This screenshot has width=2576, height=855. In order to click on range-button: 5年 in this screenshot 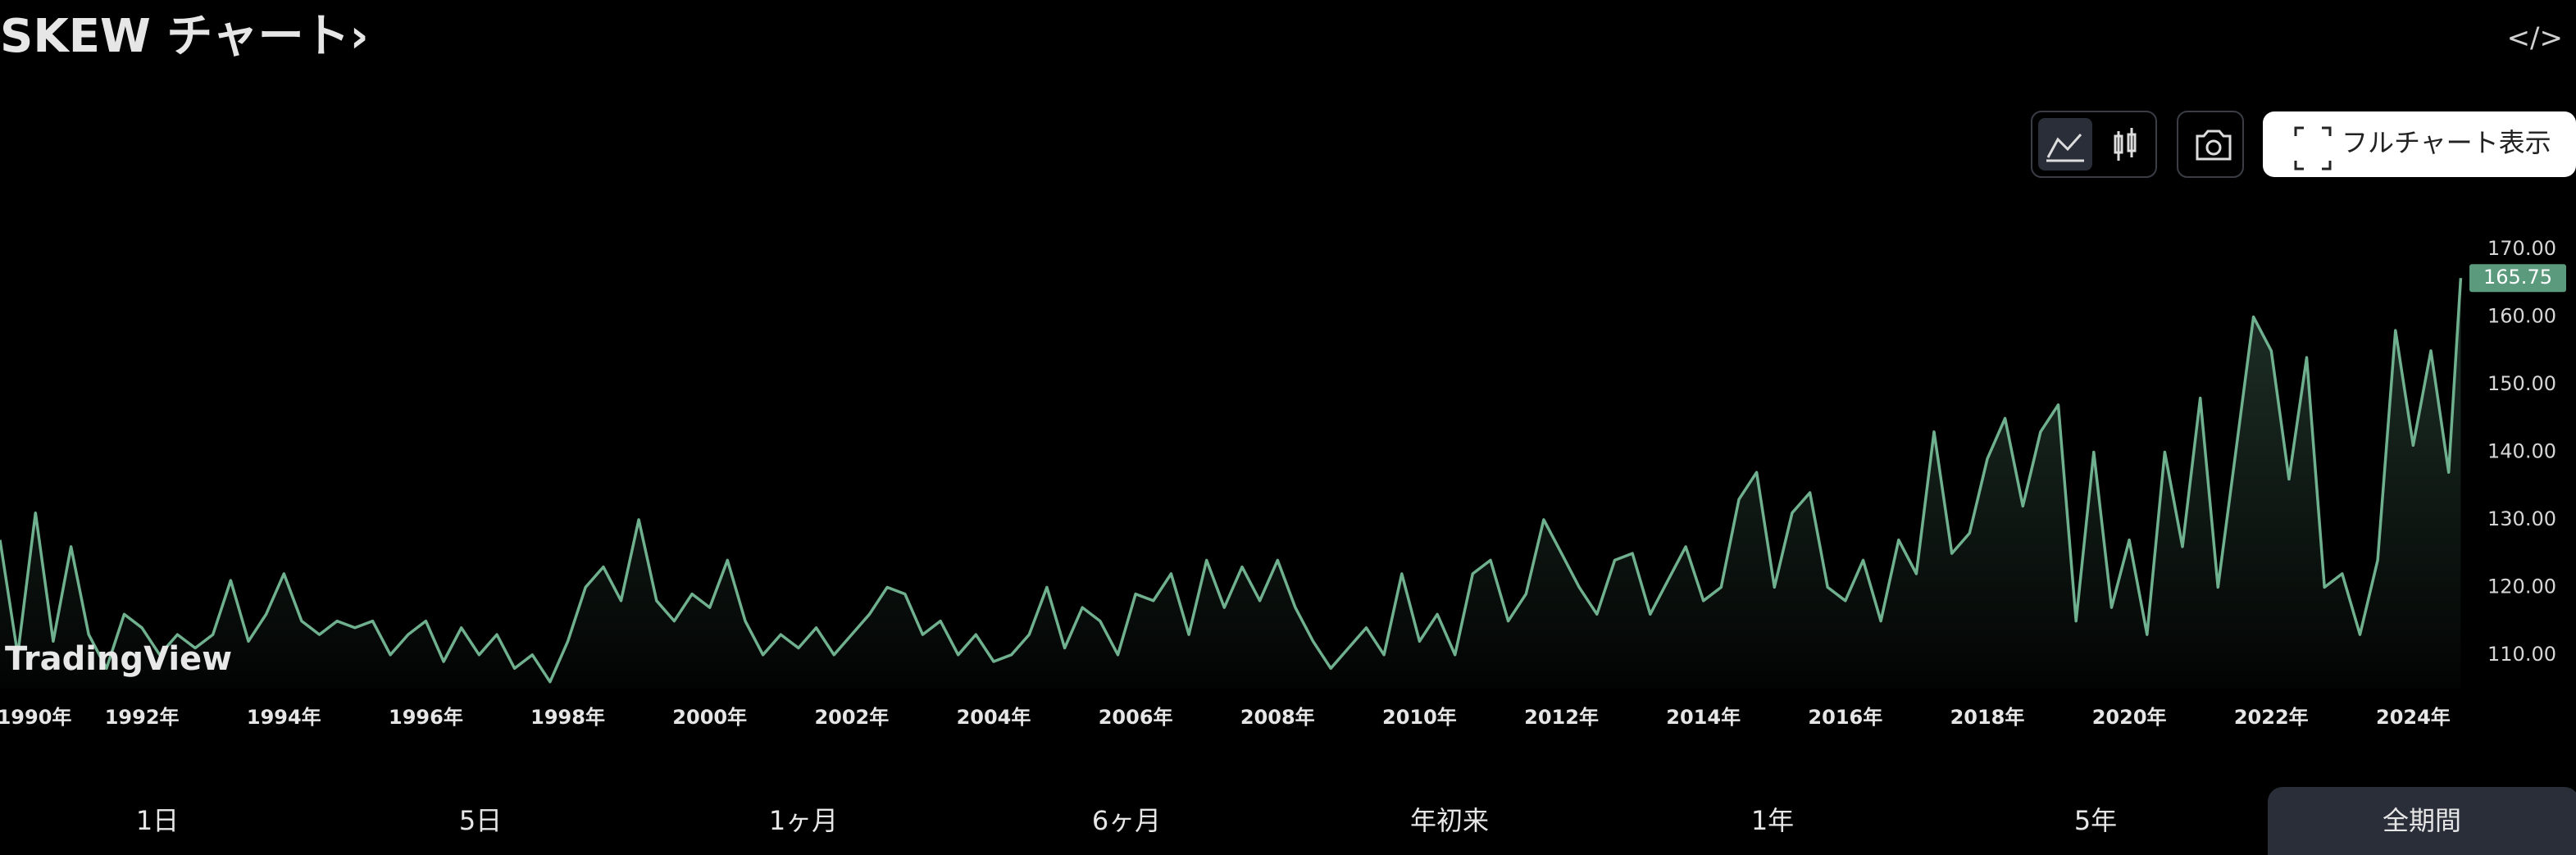, I will do `click(2095, 820)`.